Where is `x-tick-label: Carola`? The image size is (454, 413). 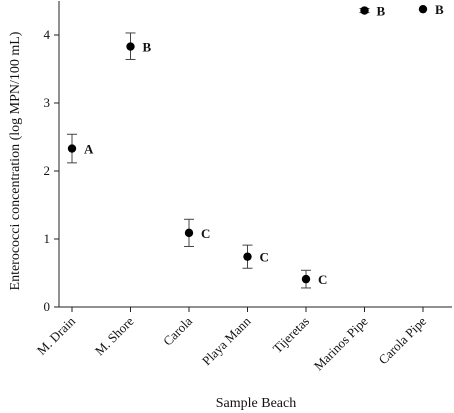
x-tick-label: Carola is located at coordinates (177, 330).